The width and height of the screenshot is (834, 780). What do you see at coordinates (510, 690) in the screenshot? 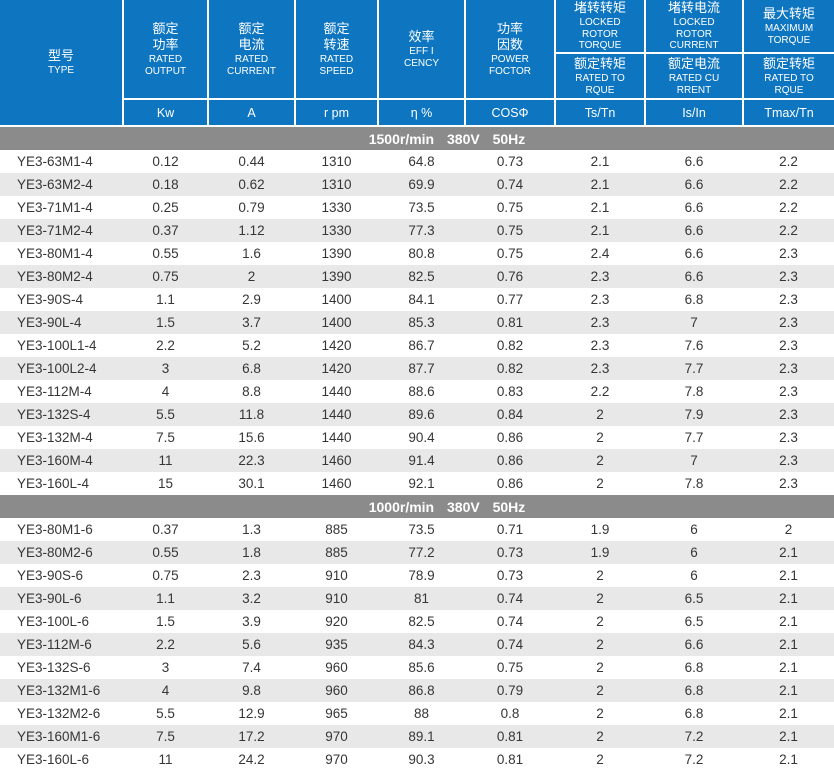
I see `value-cell: 0.79` at bounding box center [510, 690].